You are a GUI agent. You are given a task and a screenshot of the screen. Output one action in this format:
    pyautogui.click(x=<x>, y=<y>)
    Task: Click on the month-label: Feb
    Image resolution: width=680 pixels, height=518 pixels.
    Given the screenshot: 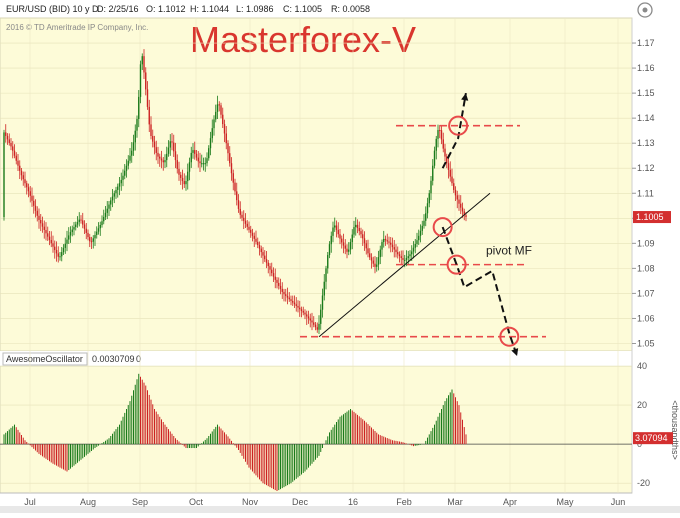 What is the action you would take?
    pyautogui.click(x=404, y=502)
    